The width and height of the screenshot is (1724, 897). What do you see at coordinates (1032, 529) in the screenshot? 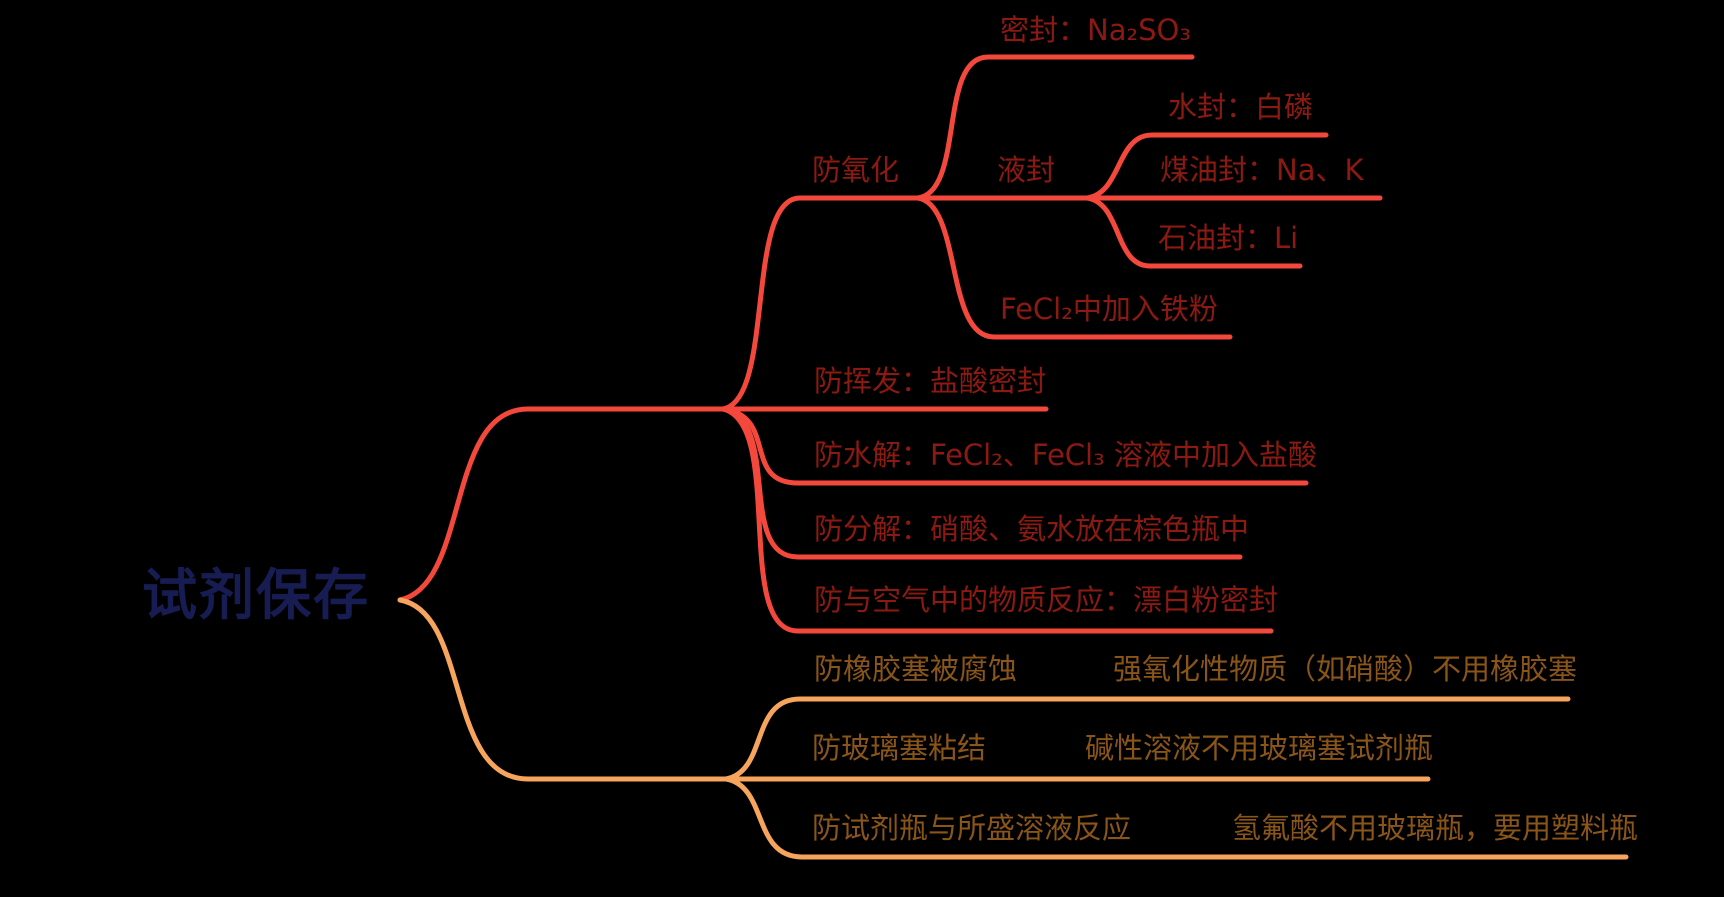
I see `topic-decompose: 防分解：硝酸、氨水放在棕色瓶中` at bounding box center [1032, 529].